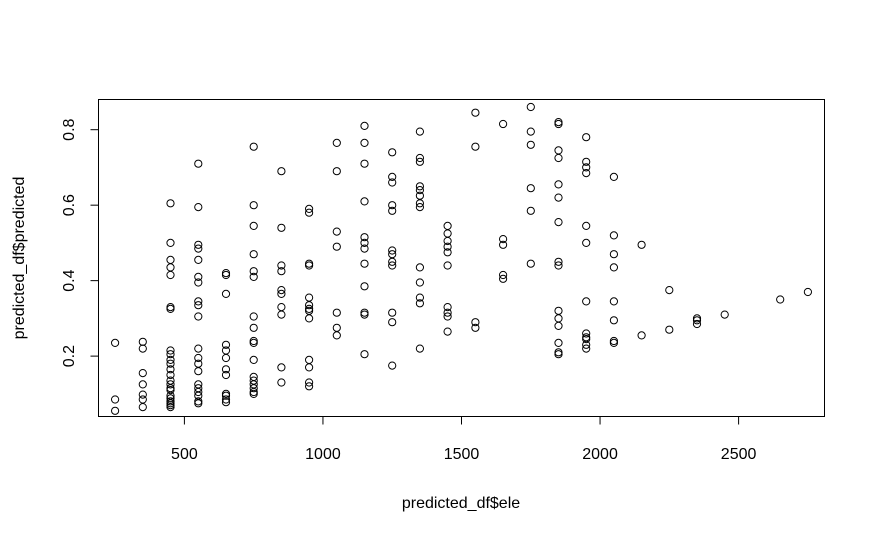  What do you see at coordinates (69, 356) in the screenshot?
I see `y-tick-label: 0.2` at bounding box center [69, 356].